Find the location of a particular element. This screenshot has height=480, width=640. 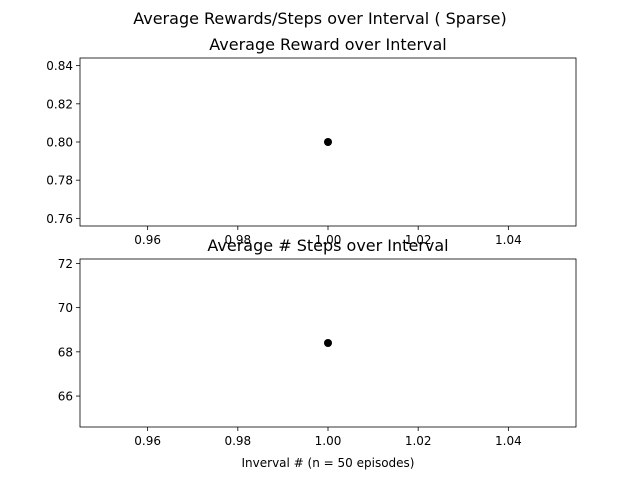

subplot-title: Average # Steps over Interval is located at coordinates (327, 245).